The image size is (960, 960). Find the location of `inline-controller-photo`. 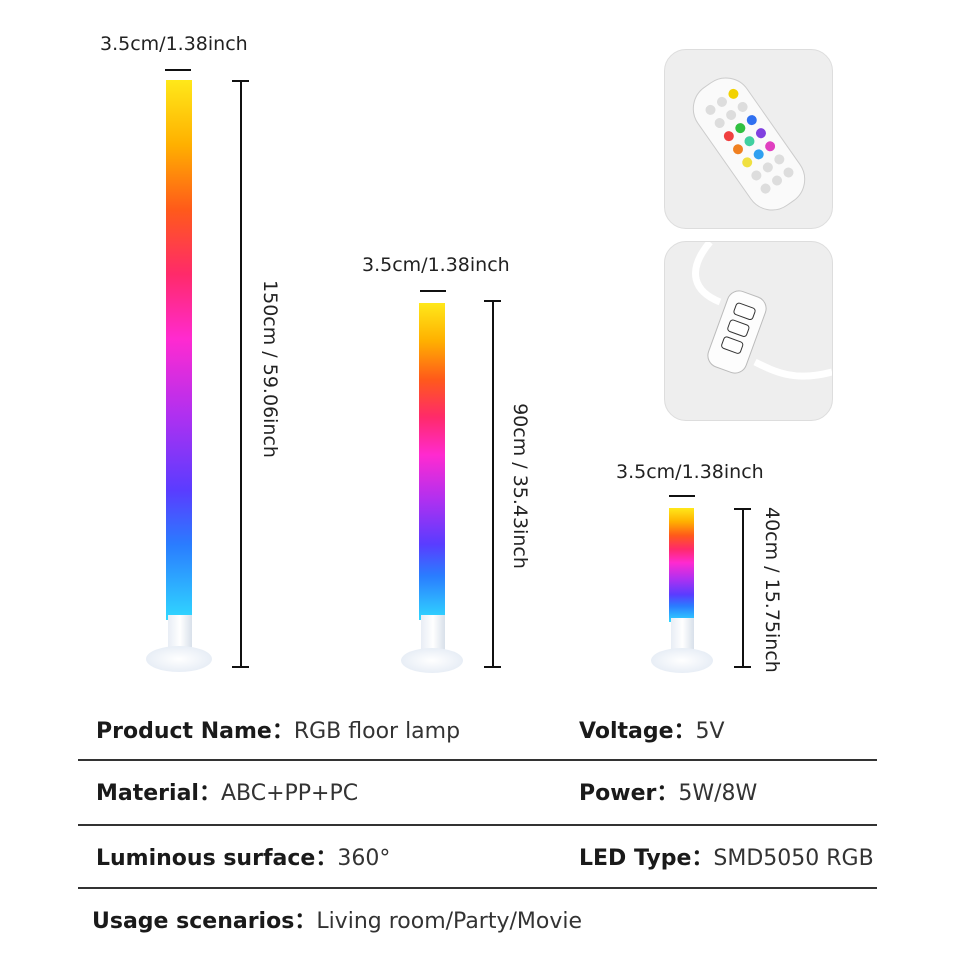

inline-controller-photo is located at coordinates (748, 330).